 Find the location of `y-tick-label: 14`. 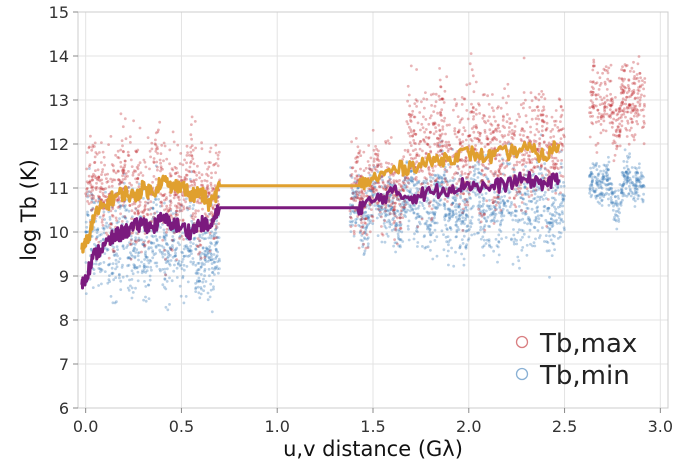

y-tick-label: 14 is located at coordinates (59, 56).